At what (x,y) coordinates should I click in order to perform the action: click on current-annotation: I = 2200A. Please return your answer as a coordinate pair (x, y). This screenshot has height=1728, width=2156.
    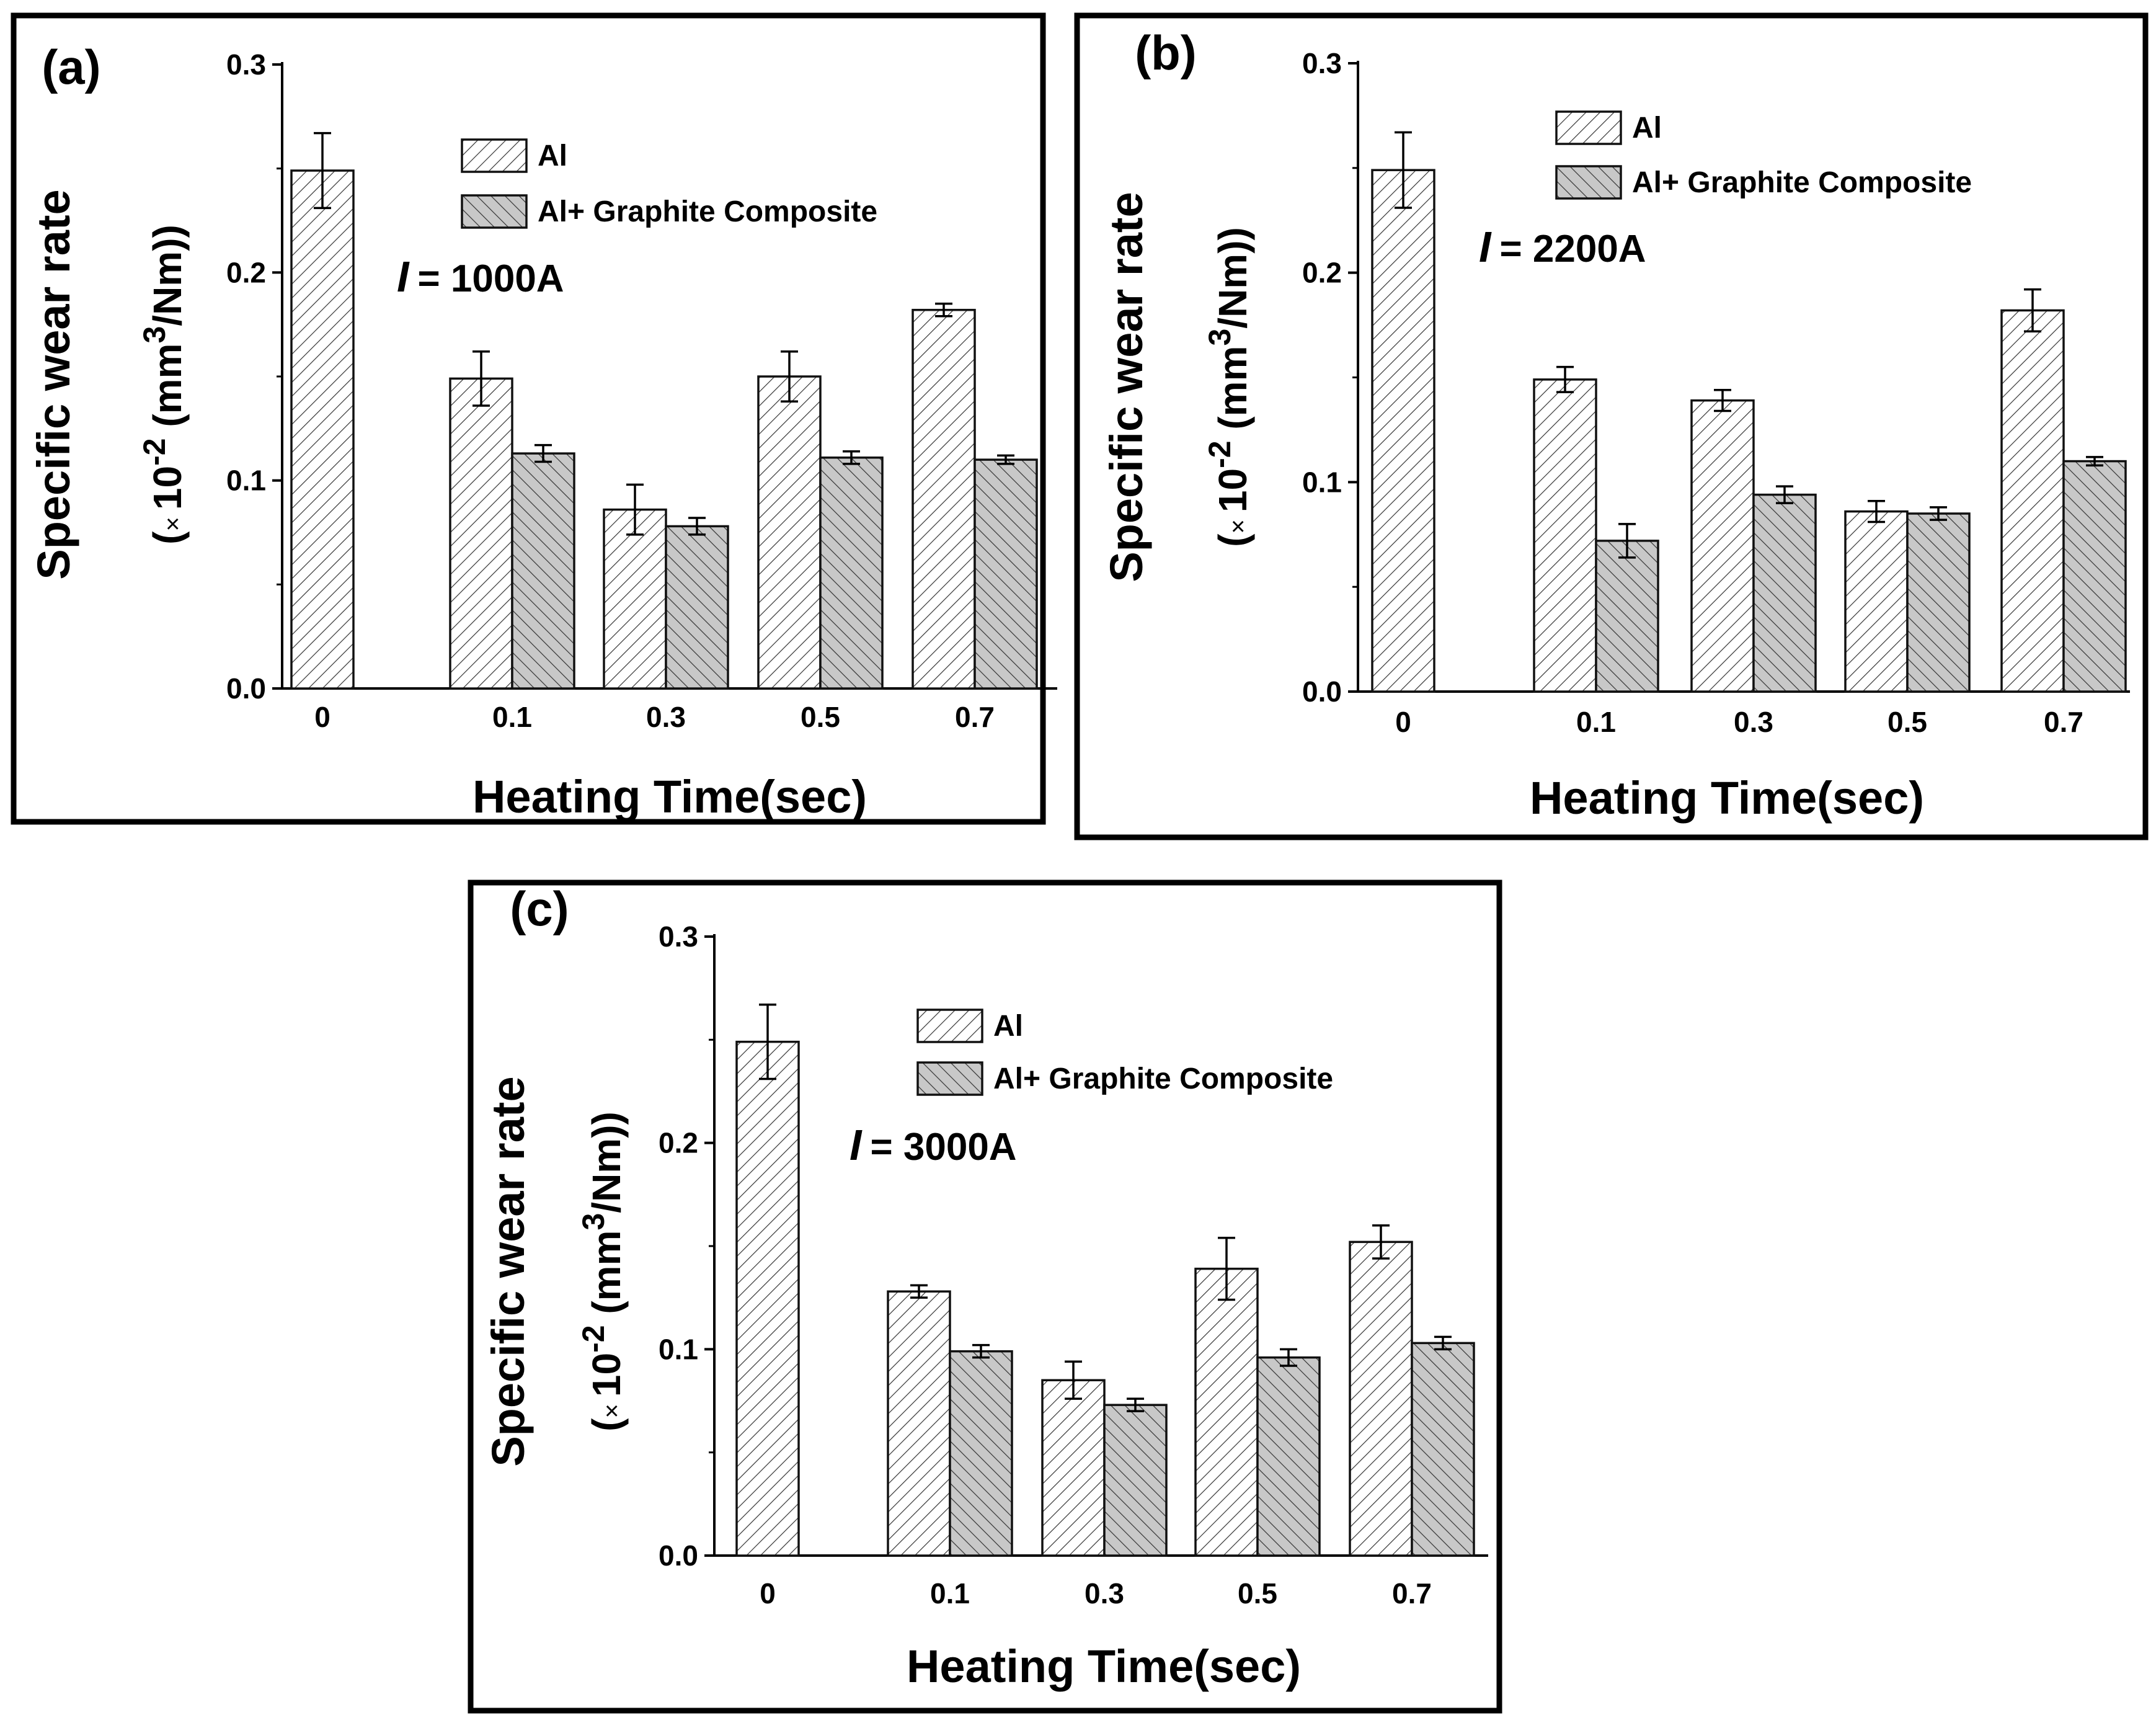
    Looking at the image, I should click on (1563, 247).